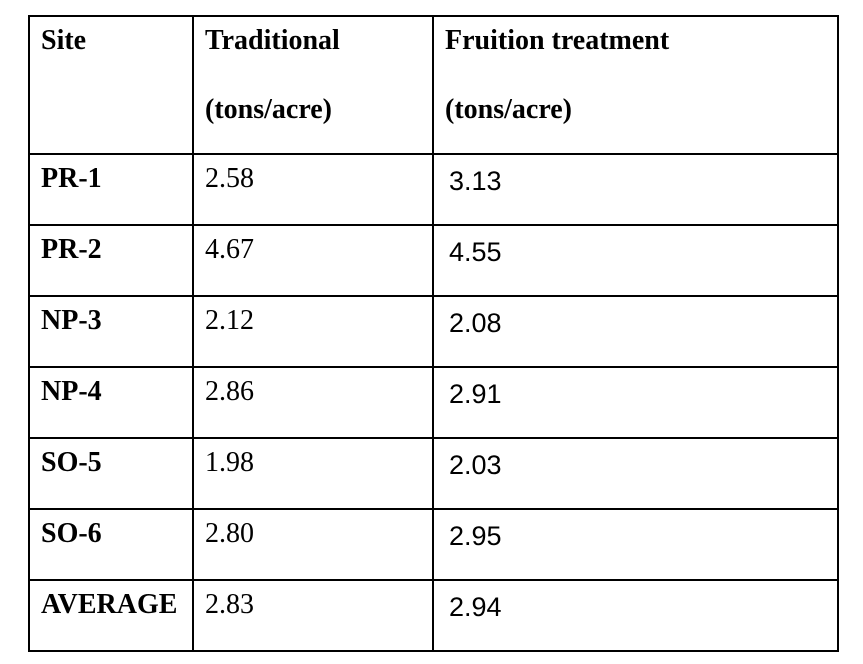 The width and height of the screenshot is (863, 664). I want to click on column-header-site: Site, so click(111, 85).